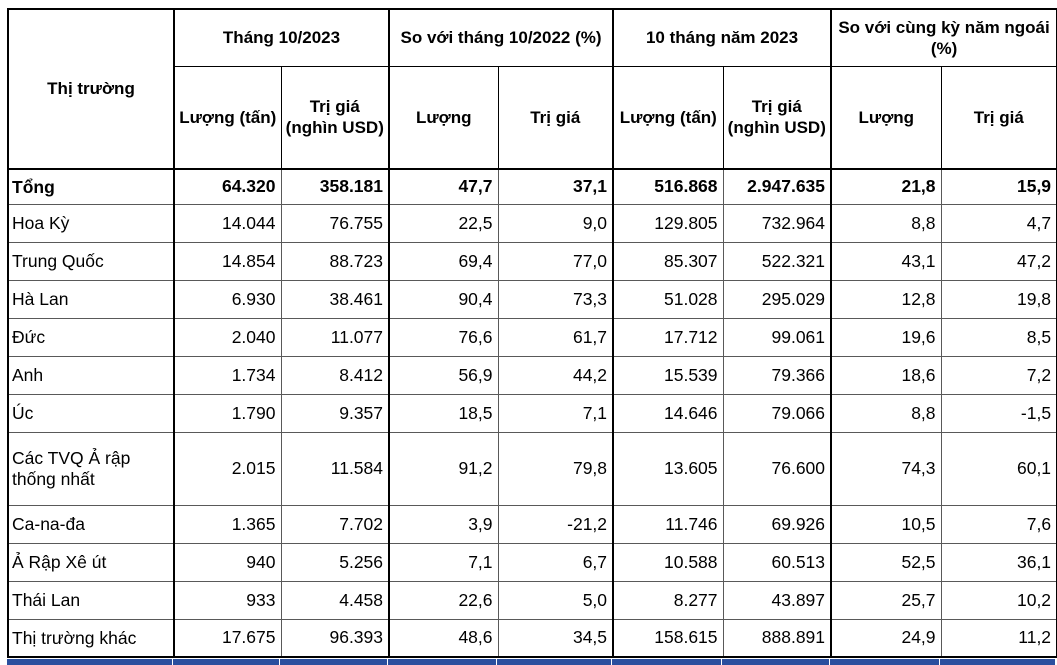  What do you see at coordinates (998, 638) in the screenshot?
I see `value-cell: 11,2` at bounding box center [998, 638].